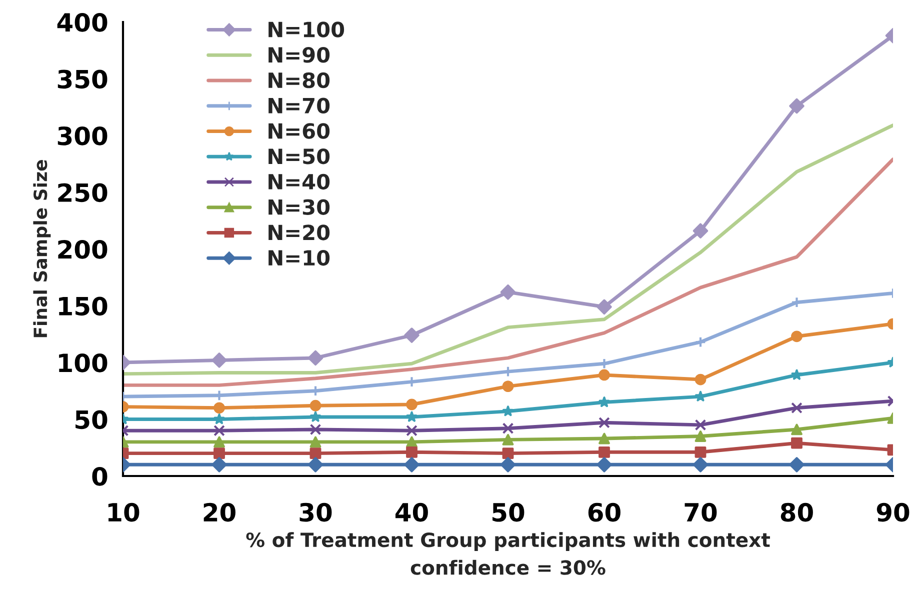 Image resolution: width=914 pixels, height=605 pixels. What do you see at coordinates (83, 136) in the screenshot?
I see `y-tick-label: 300` at bounding box center [83, 136].